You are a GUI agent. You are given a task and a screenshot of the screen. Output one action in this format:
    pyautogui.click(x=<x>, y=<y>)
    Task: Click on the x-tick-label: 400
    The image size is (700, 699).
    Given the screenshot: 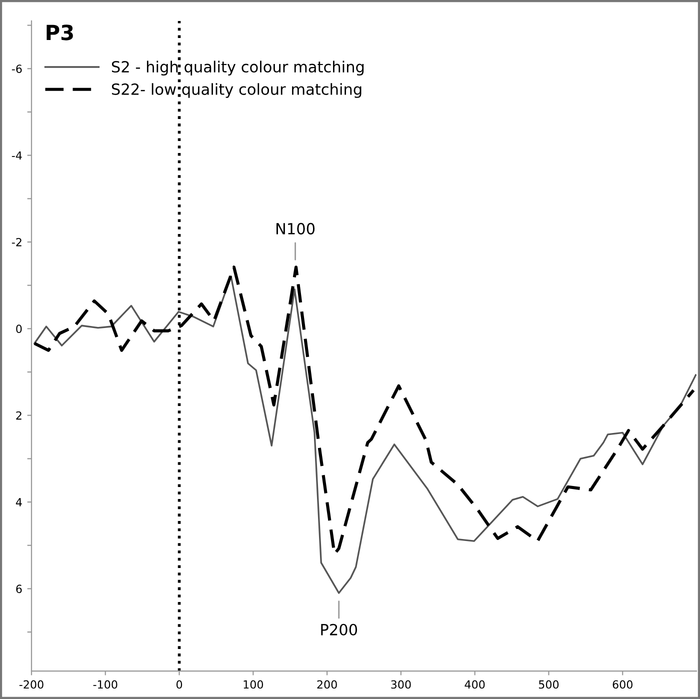 What is the action you would take?
    pyautogui.click(x=474, y=684)
    